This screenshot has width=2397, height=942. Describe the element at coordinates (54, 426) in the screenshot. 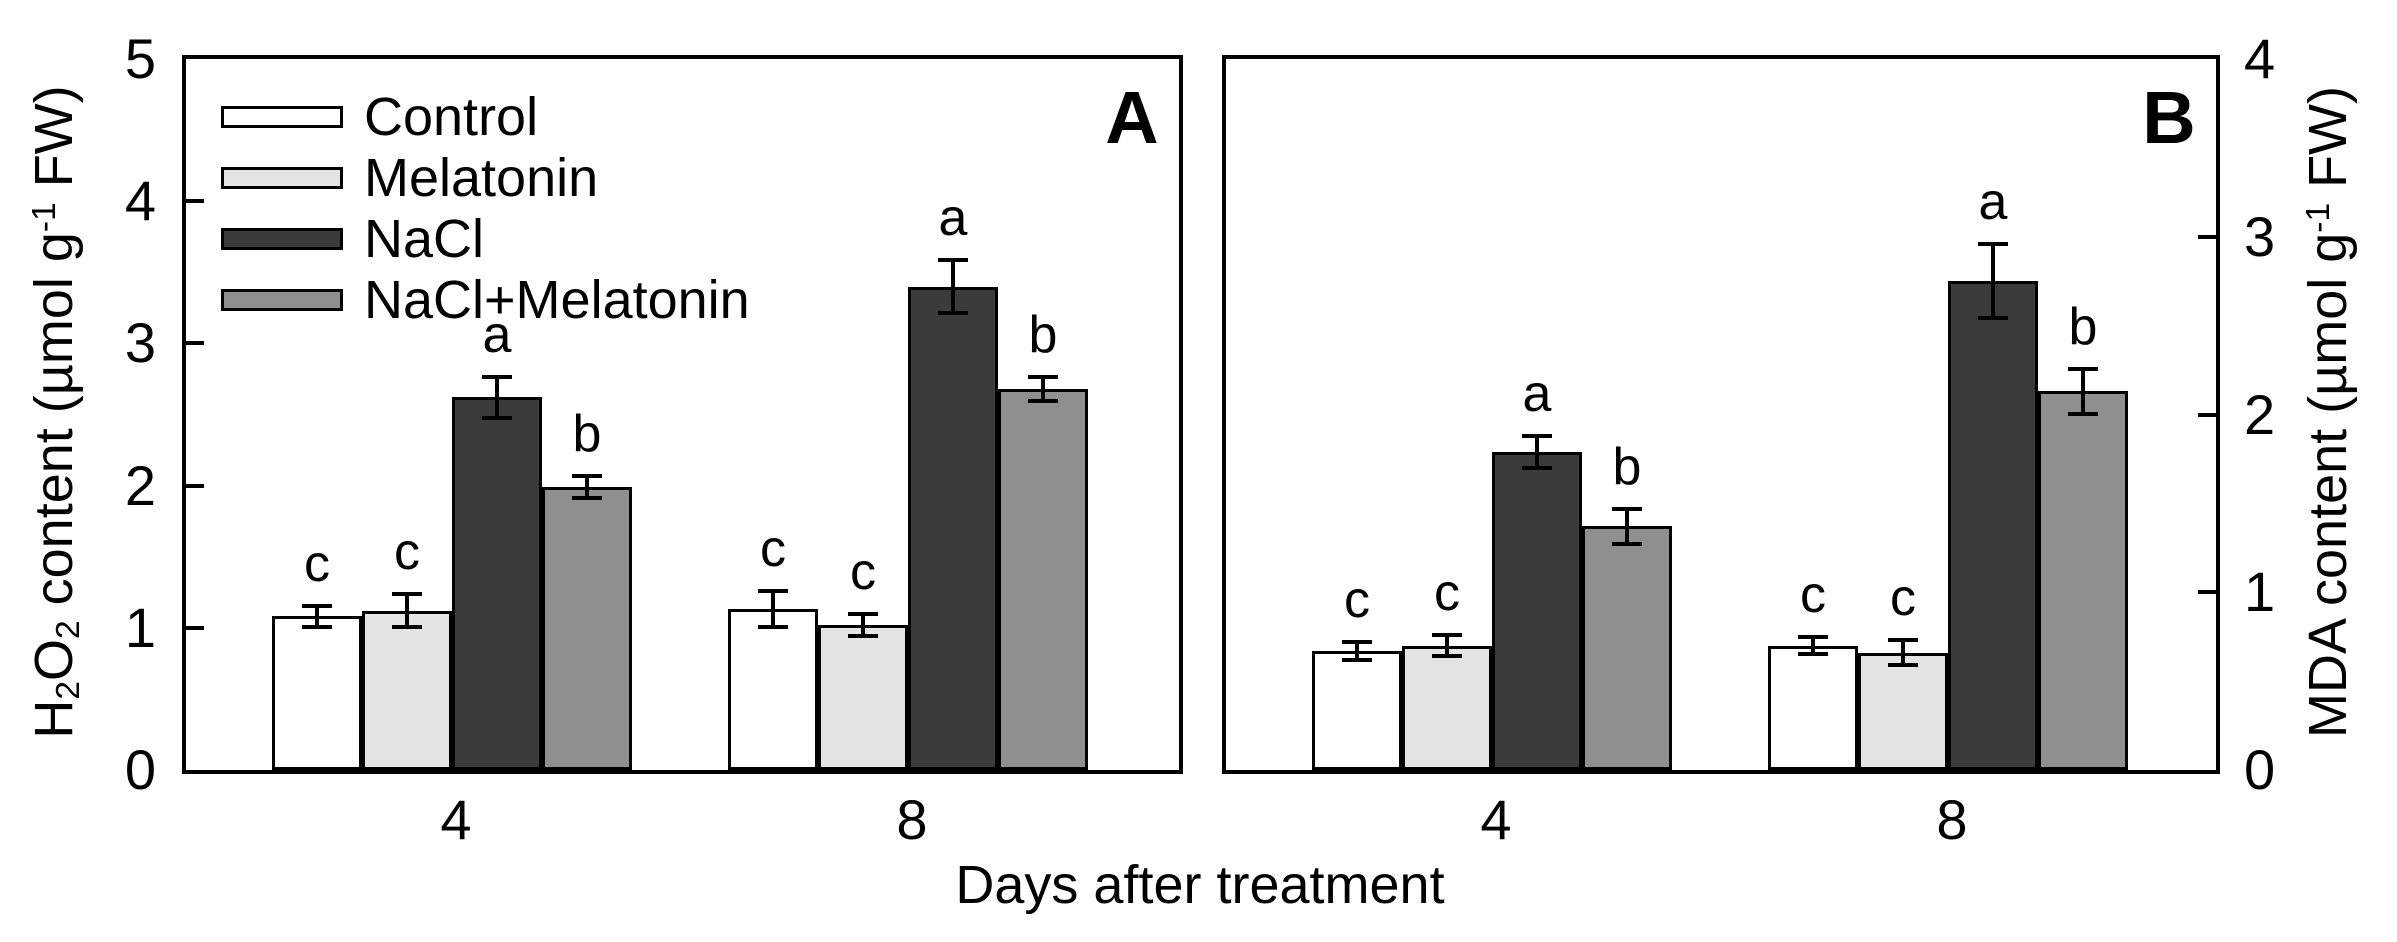

I see `label-text: content (µmol g` at that location.